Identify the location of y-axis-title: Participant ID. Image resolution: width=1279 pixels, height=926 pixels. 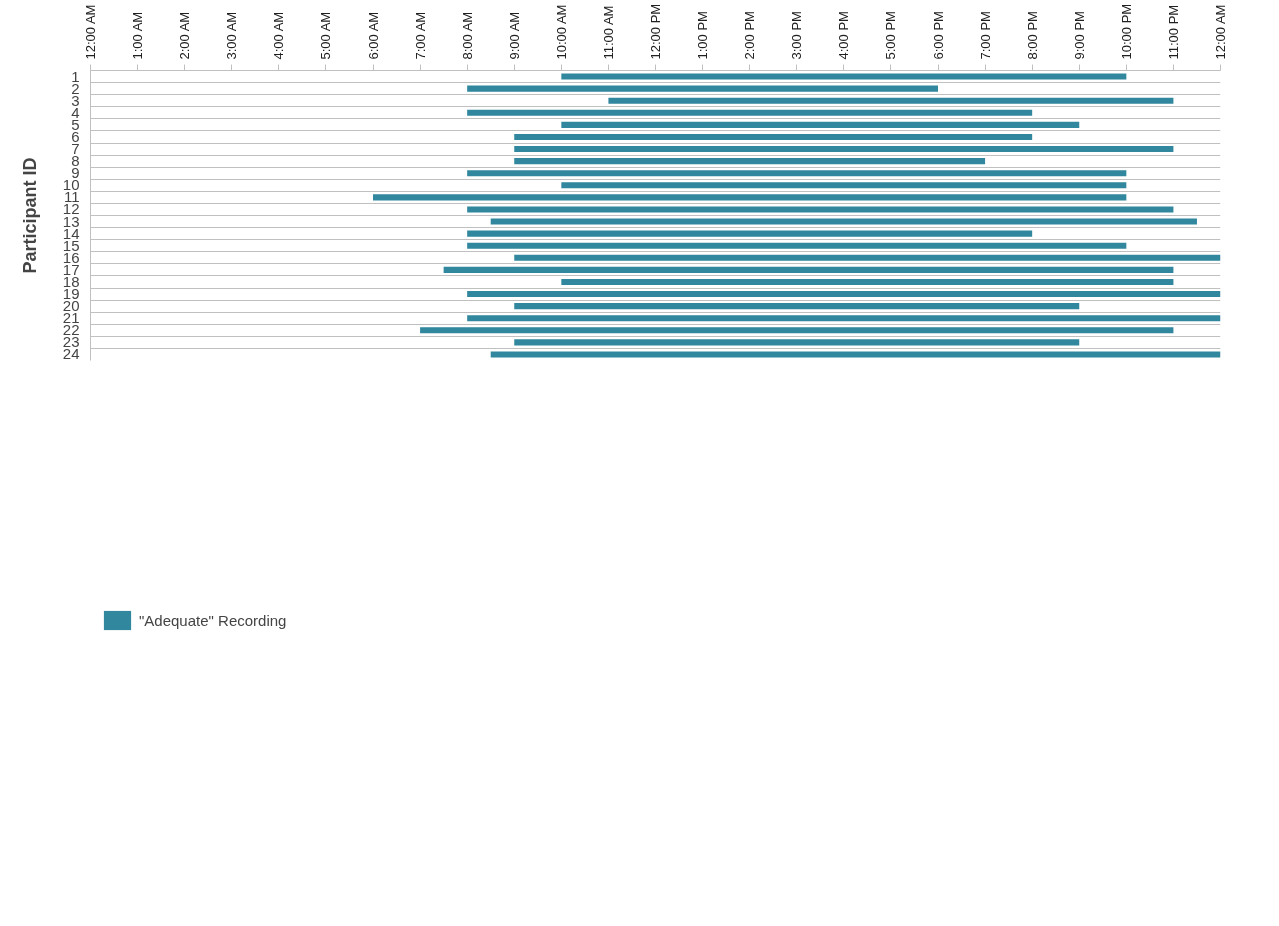
(29, 215).